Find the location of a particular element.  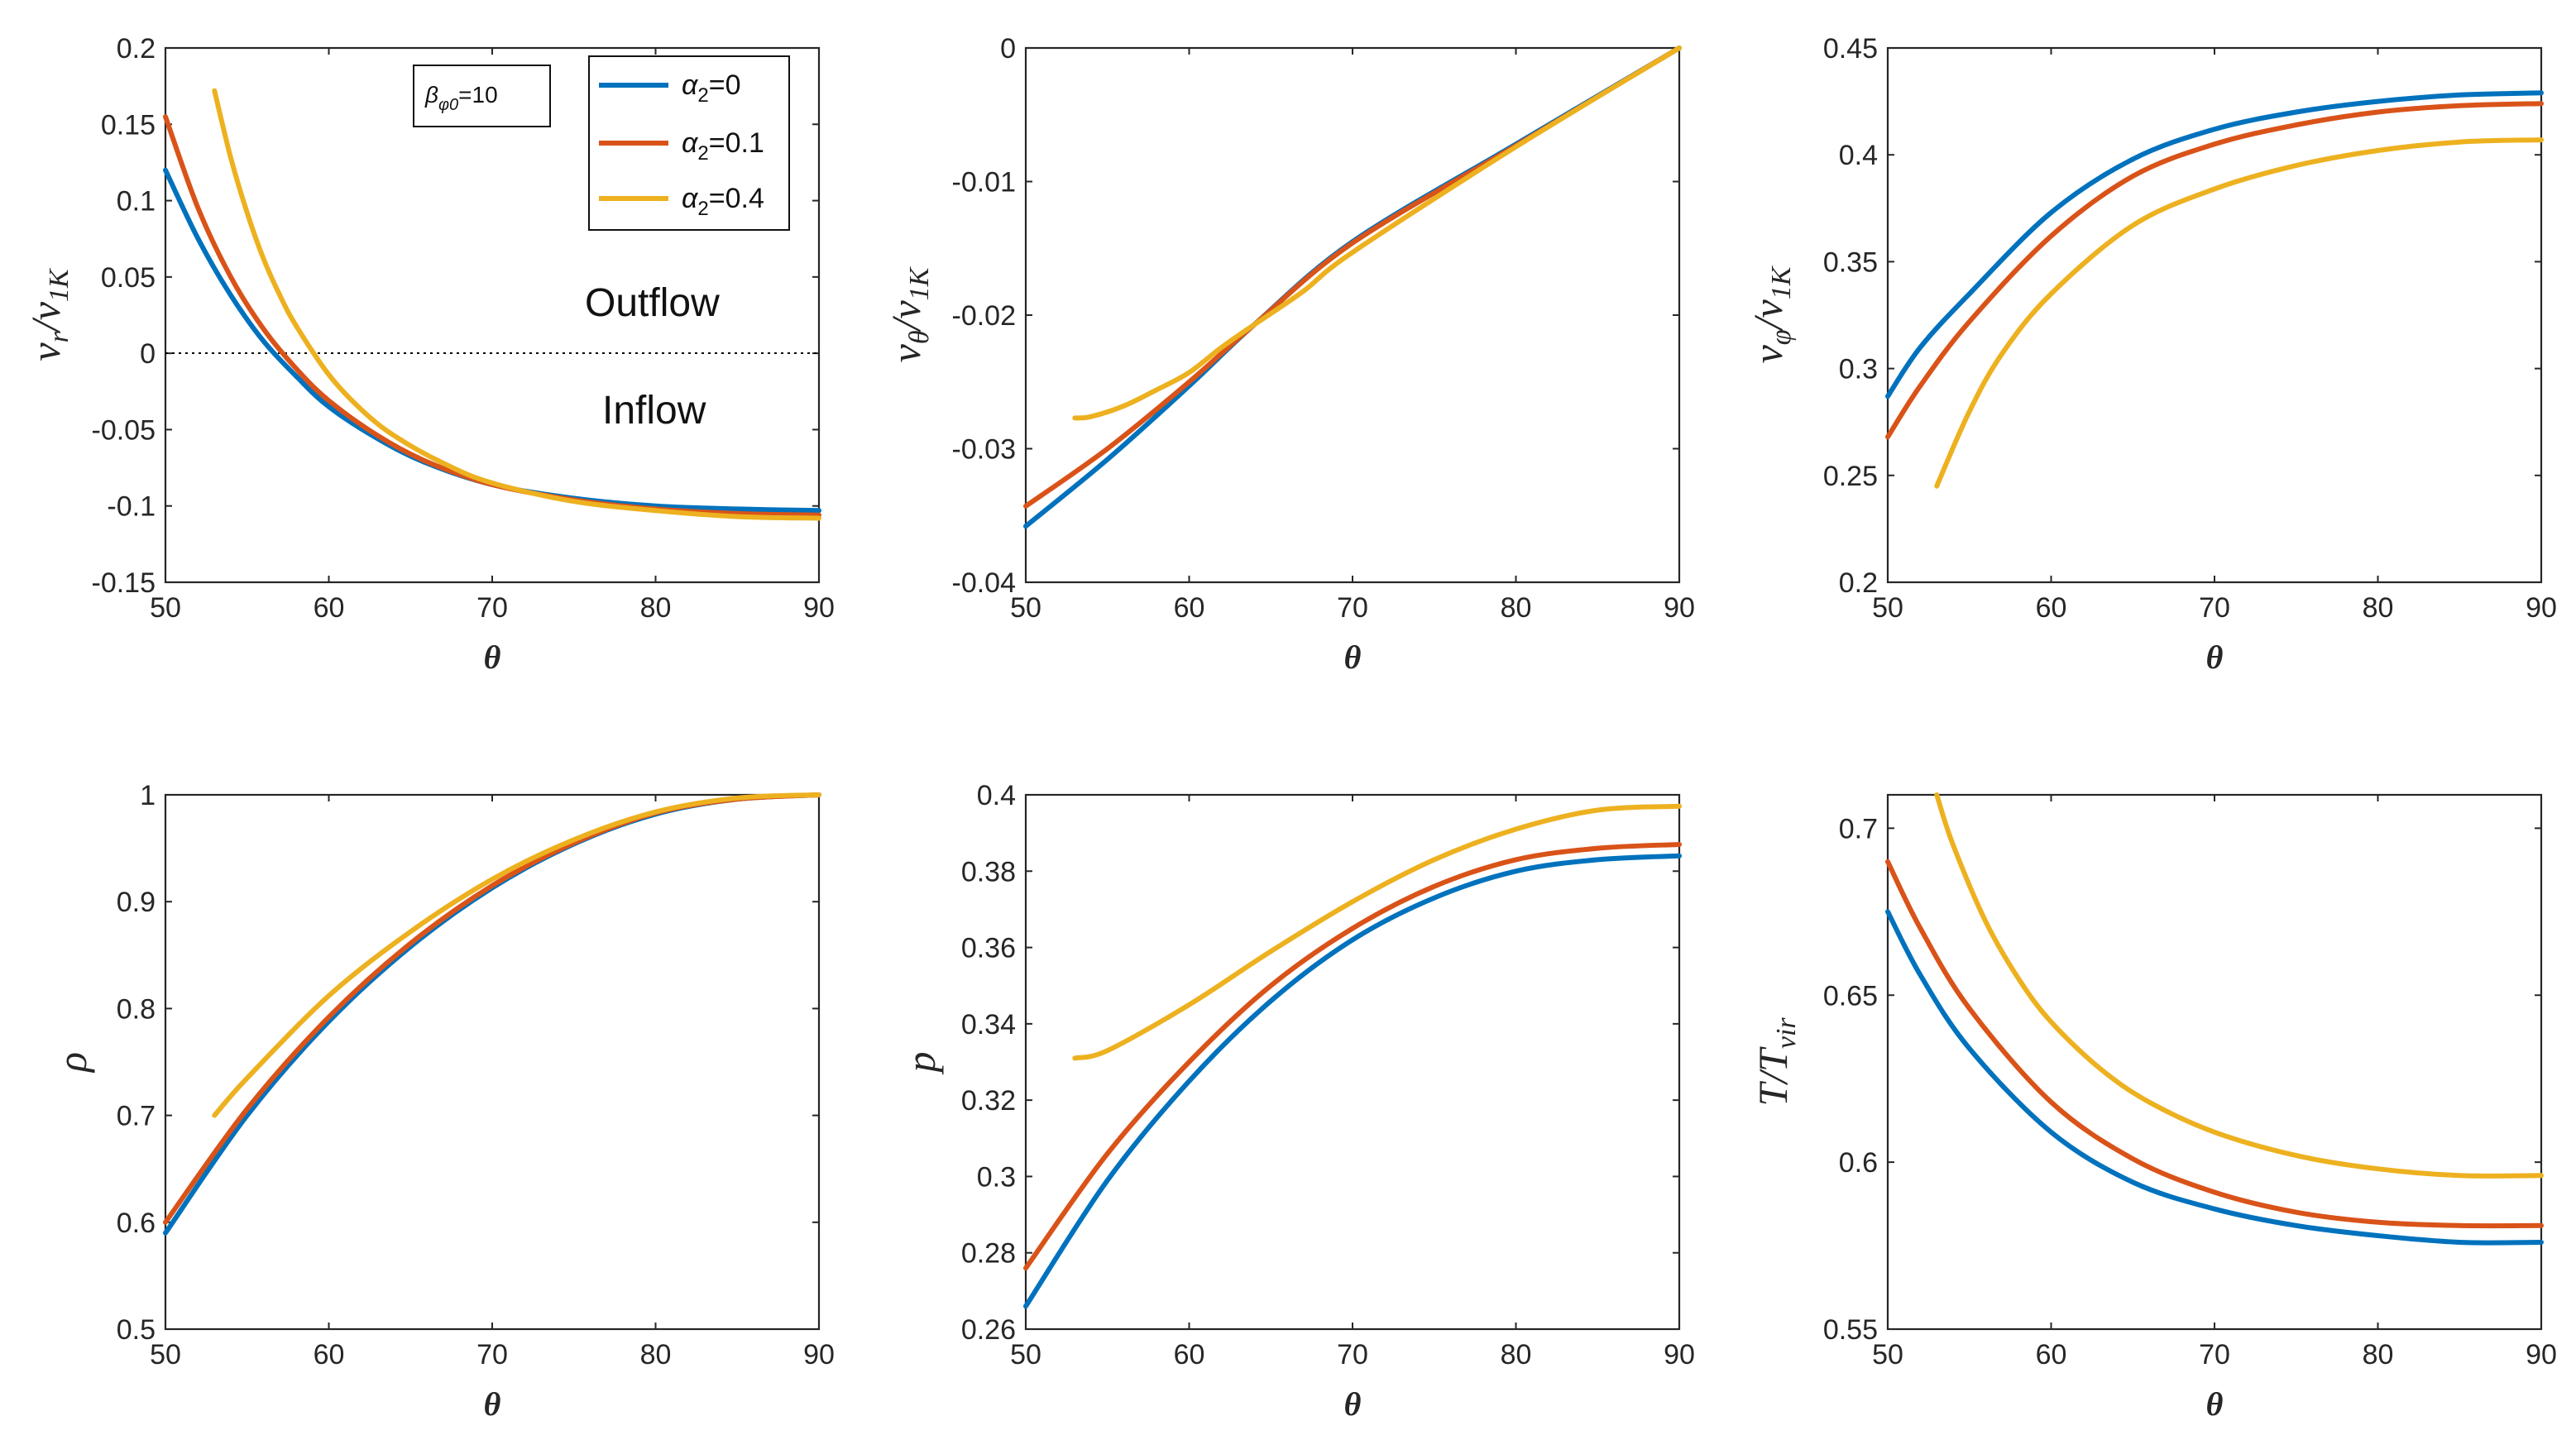

legend-label-alpha0: α2=0 is located at coordinates (712, 88).